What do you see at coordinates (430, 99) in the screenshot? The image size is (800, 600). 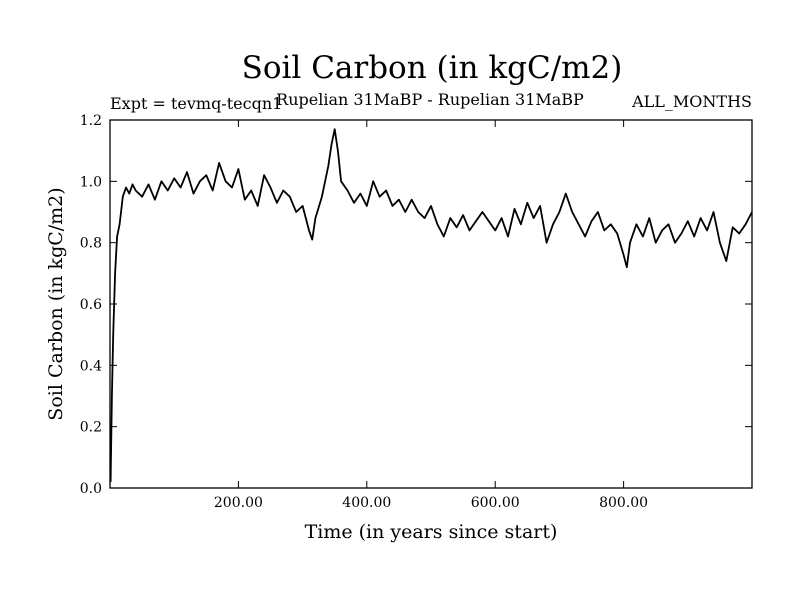 I see `chart-subtitle: Rupelian 31MaBP - Rupelian 31MaBP` at bounding box center [430, 99].